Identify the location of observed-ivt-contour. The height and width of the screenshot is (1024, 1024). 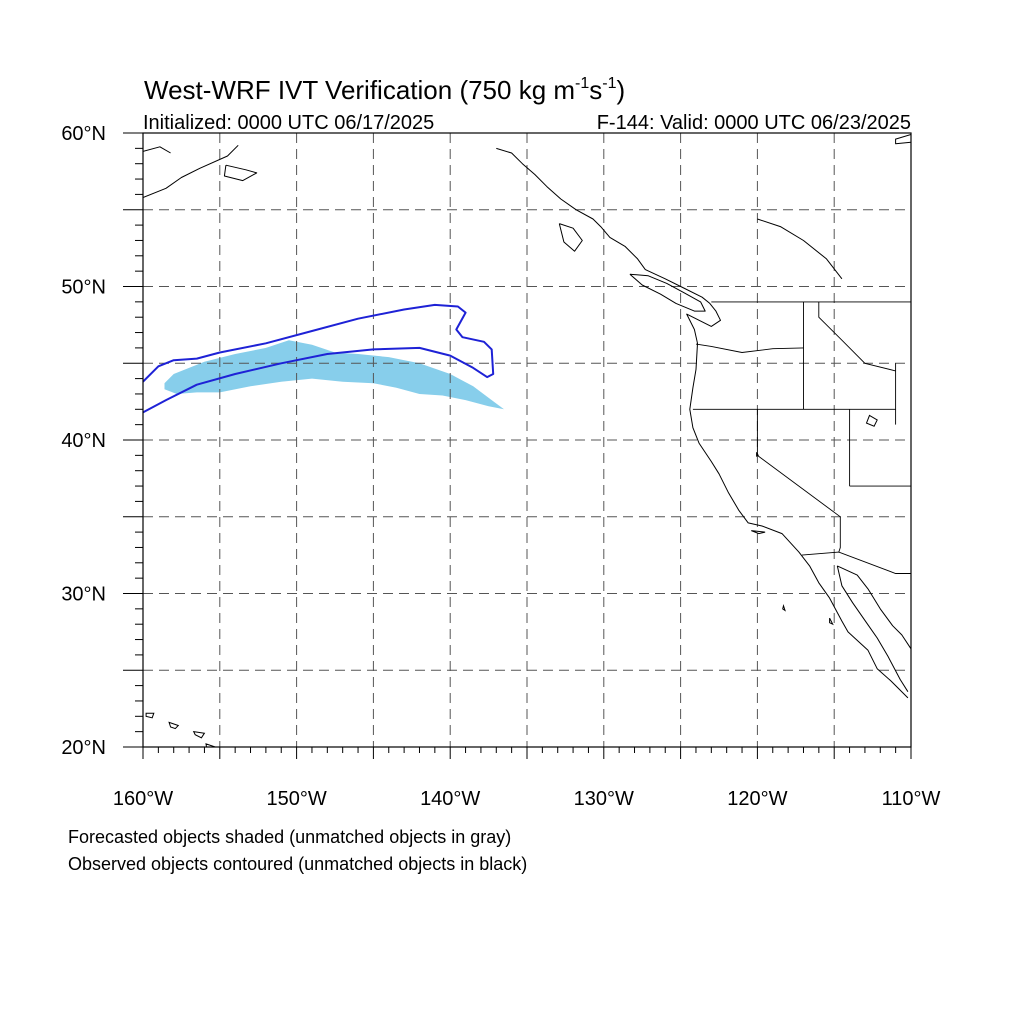
(319, 358).